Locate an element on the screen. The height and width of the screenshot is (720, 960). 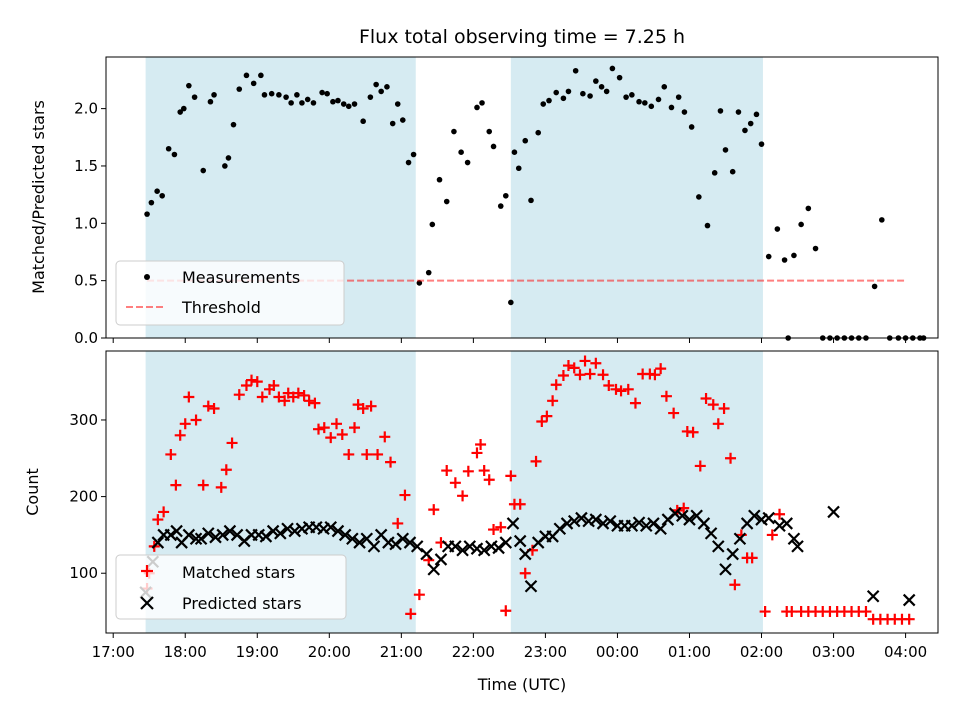
bottom-legend: Matched stars Predicted stars is located at coordinates (231, 587).